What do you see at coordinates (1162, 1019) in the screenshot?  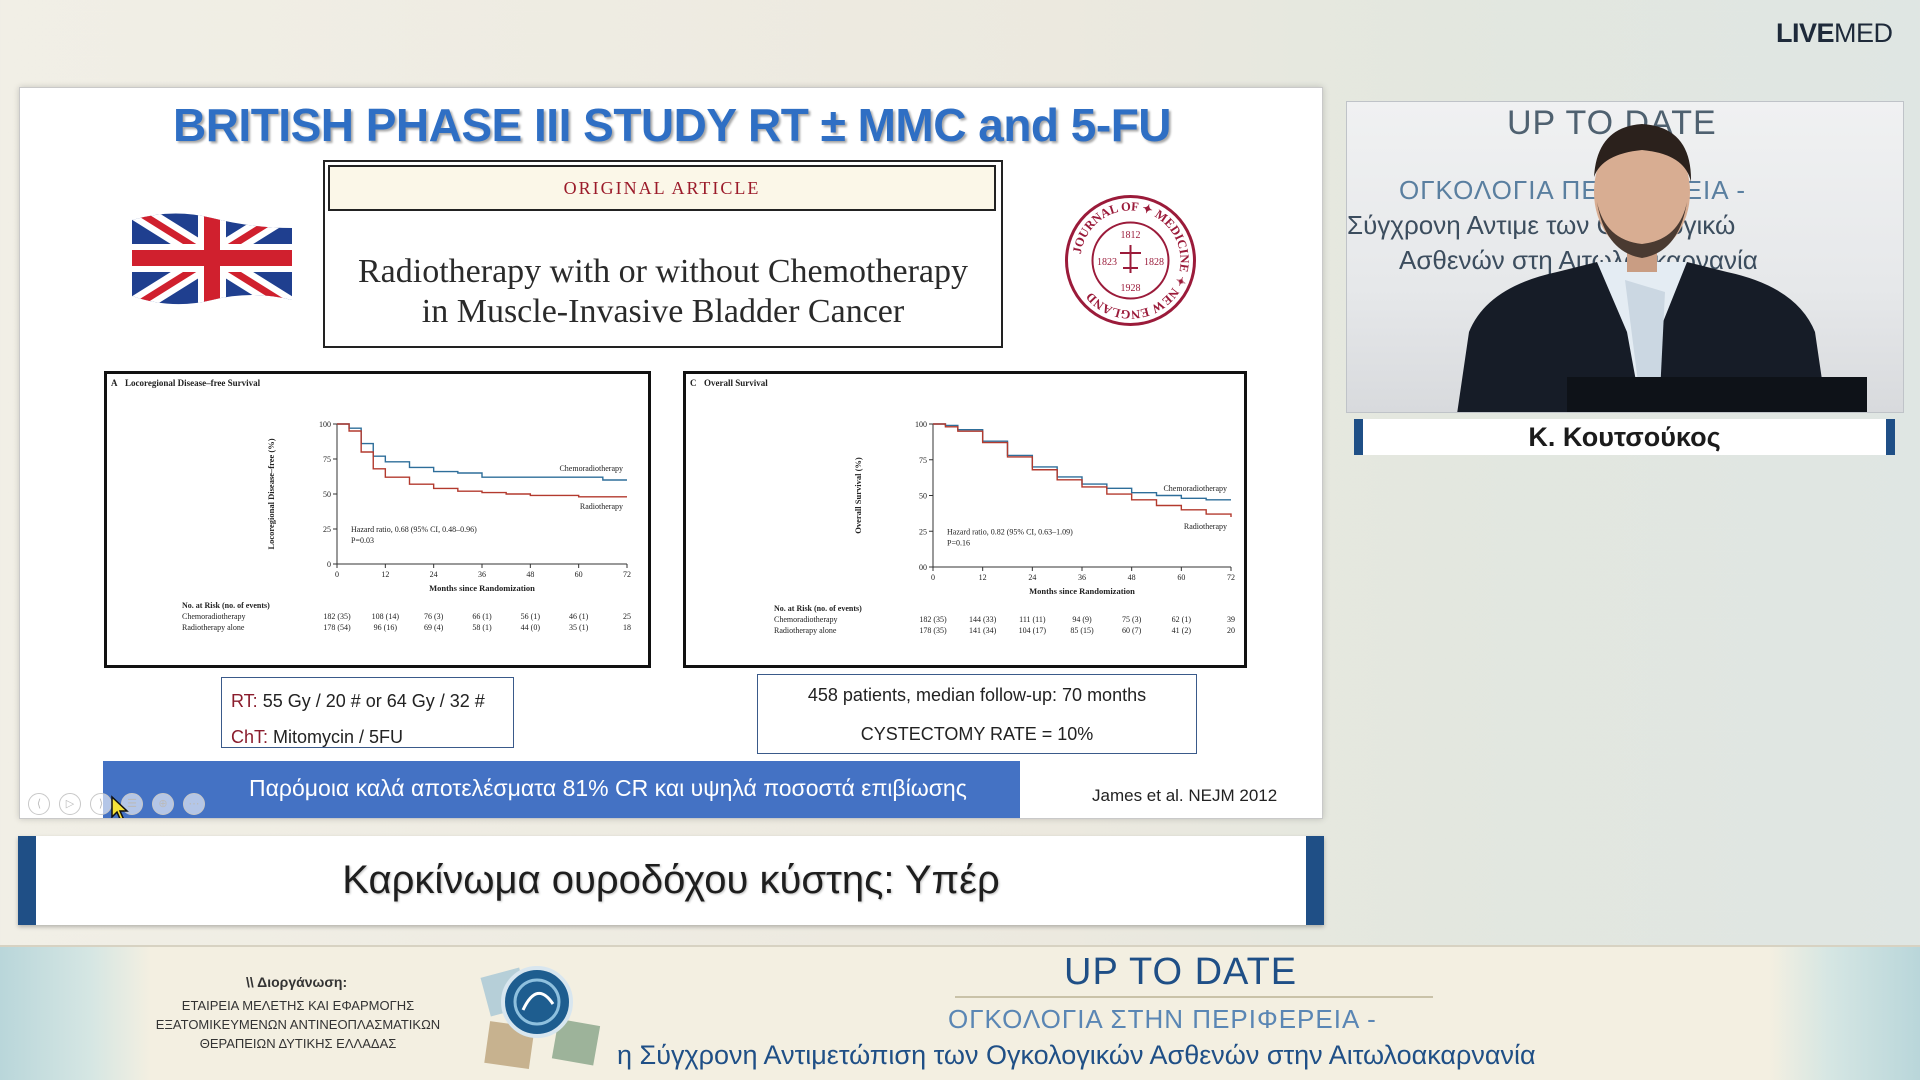 I see `footer-subtitle: ΟΓΚΟΛΟΓΙΑ ΣΤΗΝ ΠΕΡΙΦΕΡΕΙΑ -` at bounding box center [1162, 1019].